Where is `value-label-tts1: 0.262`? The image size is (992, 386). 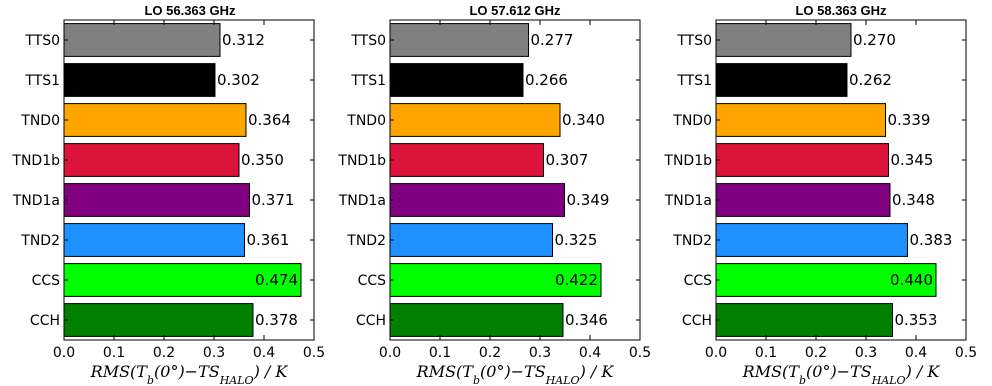 value-label-tts1: 0.262 is located at coordinates (870, 80).